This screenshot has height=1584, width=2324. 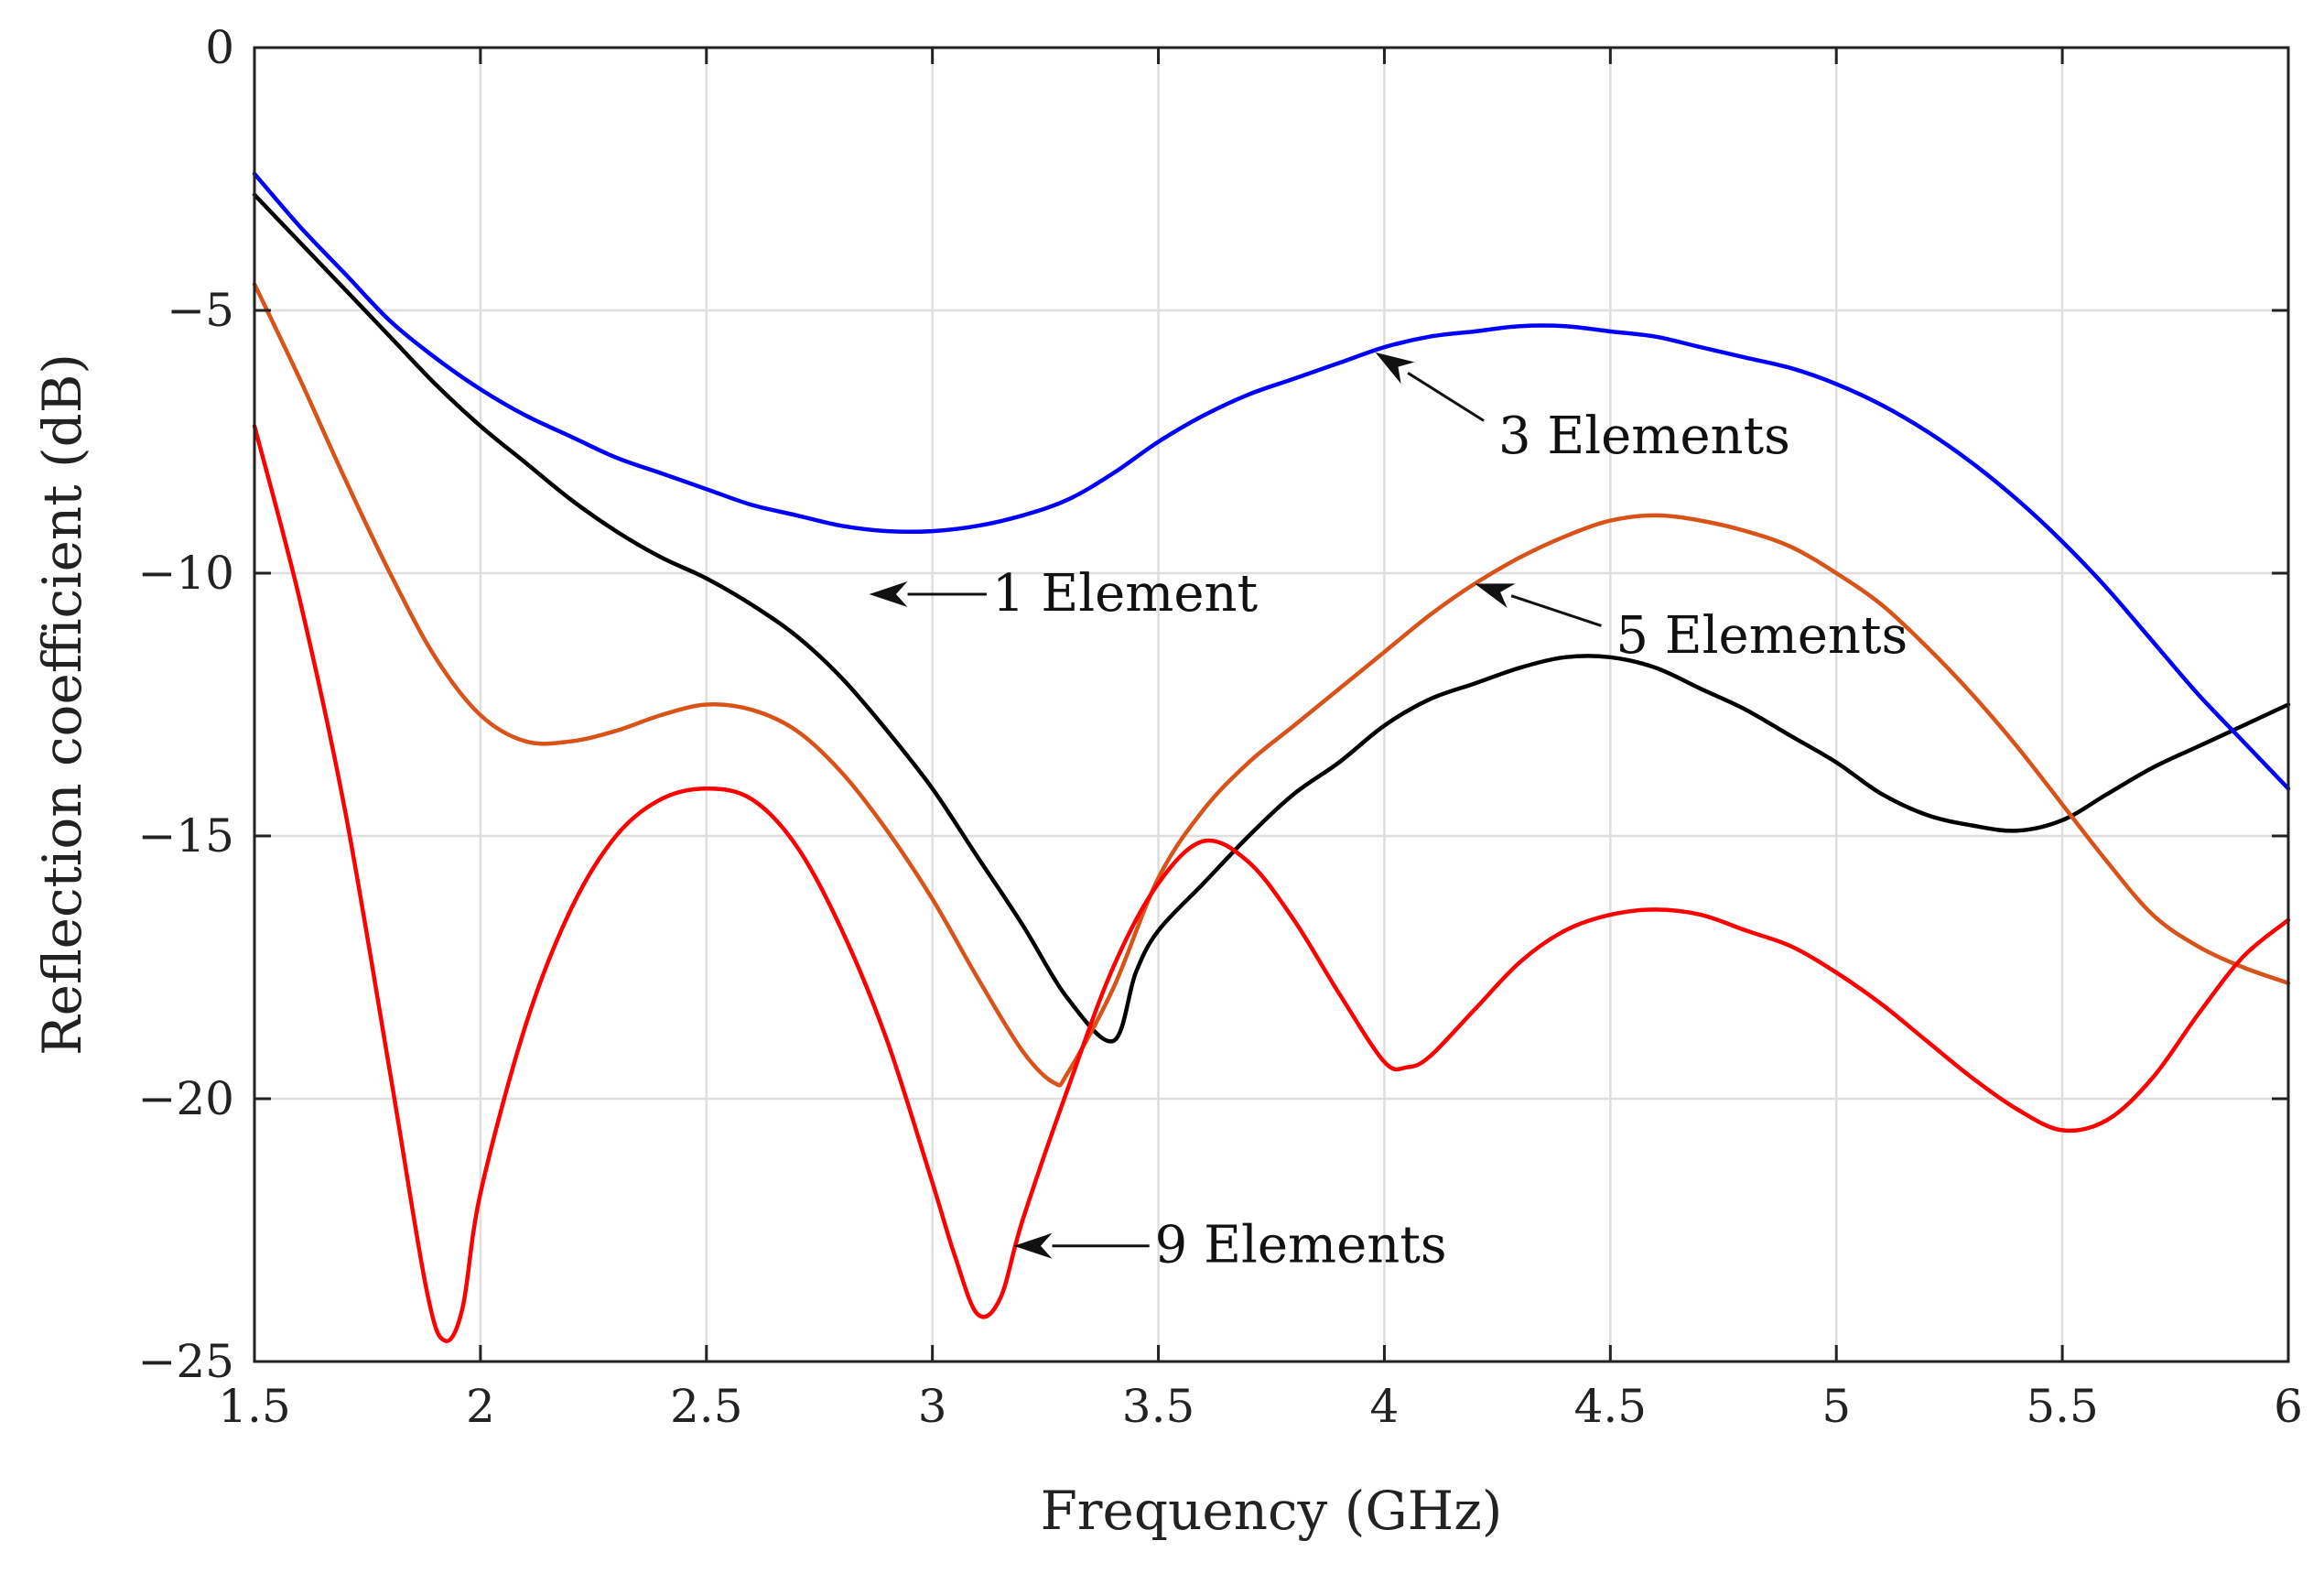 What do you see at coordinates (62, 704) in the screenshot?
I see `y-axis-label: Reflection coefficient (dB)` at bounding box center [62, 704].